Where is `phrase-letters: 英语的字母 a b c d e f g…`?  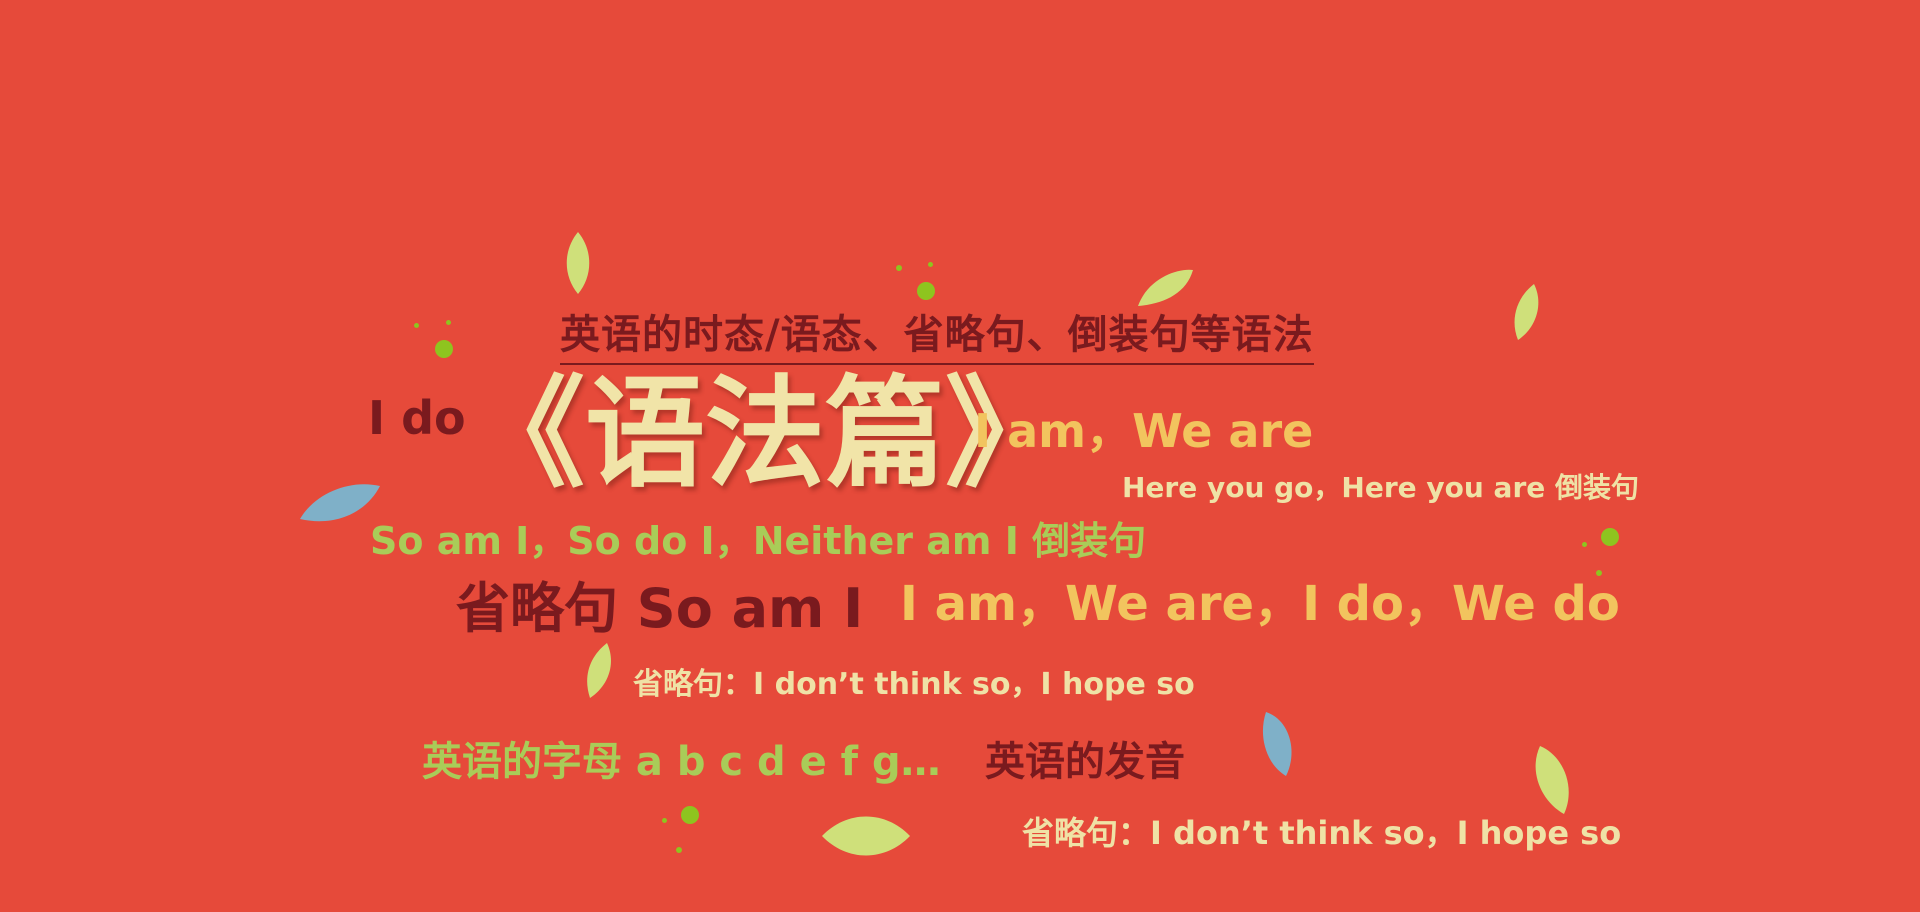 phrase-letters: 英语的字母 a b c d e f g… is located at coordinates (681, 762).